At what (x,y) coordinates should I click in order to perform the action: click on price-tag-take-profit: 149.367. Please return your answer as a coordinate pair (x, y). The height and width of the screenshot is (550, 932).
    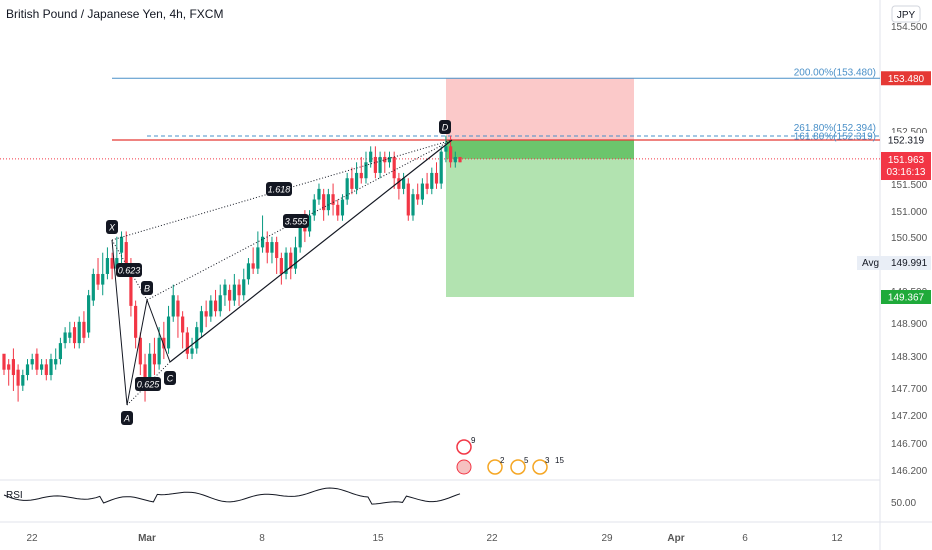
    Looking at the image, I should click on (906, 298).